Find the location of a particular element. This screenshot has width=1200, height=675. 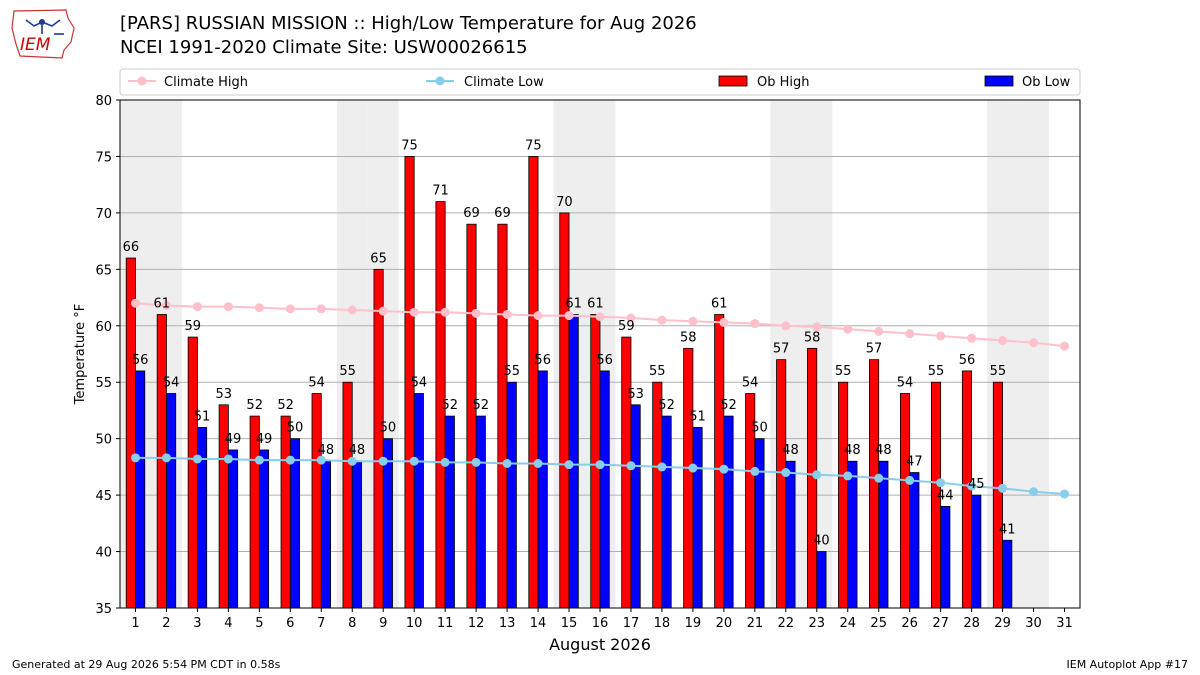

x-tick-label-13: 13 is located at coordinates (507, 623).